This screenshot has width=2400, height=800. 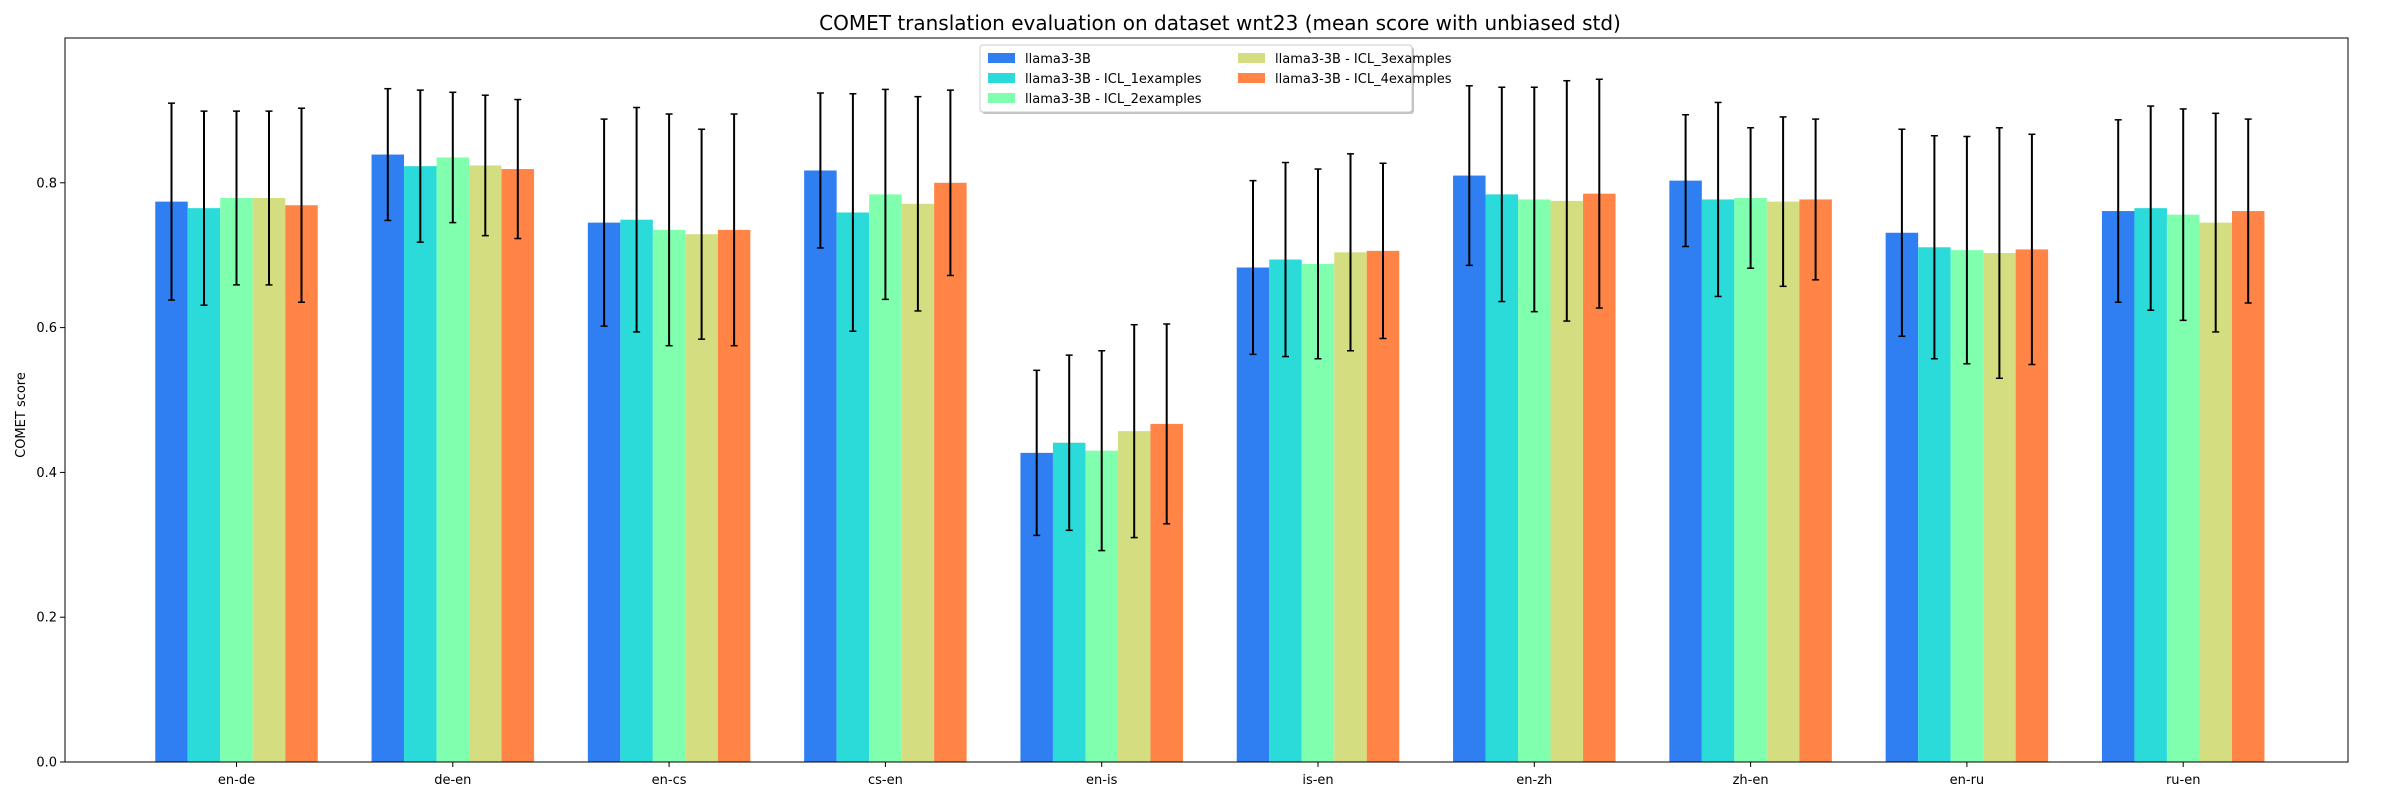 I want to click on y-axis-label: COMET score, so click(x=21, y=415).